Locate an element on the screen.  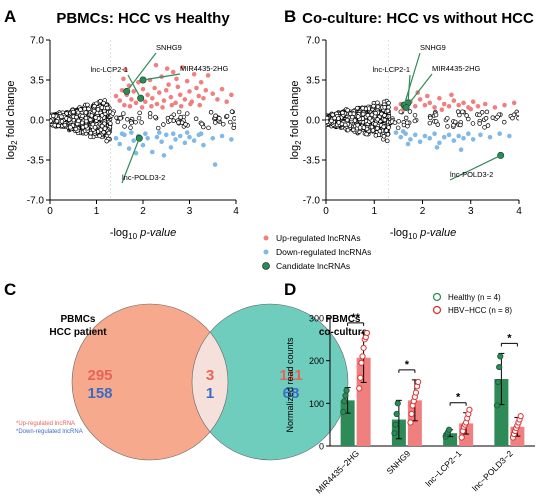
annotation-label: lnc-LCP2-1 is located at coordinates (109, 69).